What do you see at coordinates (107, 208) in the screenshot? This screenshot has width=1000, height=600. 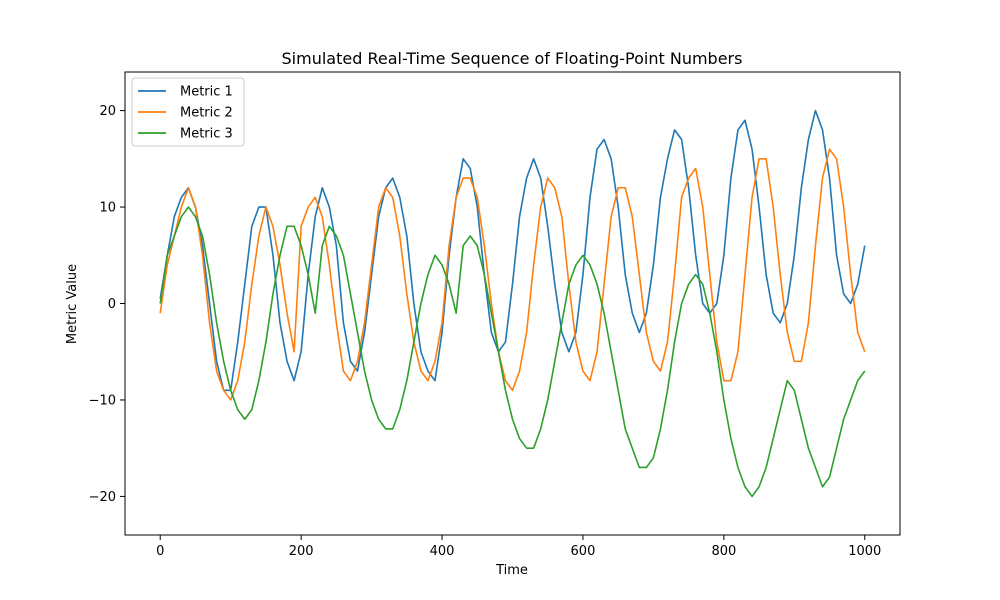 I see `y-tick-label: 10` at bounding box center [107, 208].